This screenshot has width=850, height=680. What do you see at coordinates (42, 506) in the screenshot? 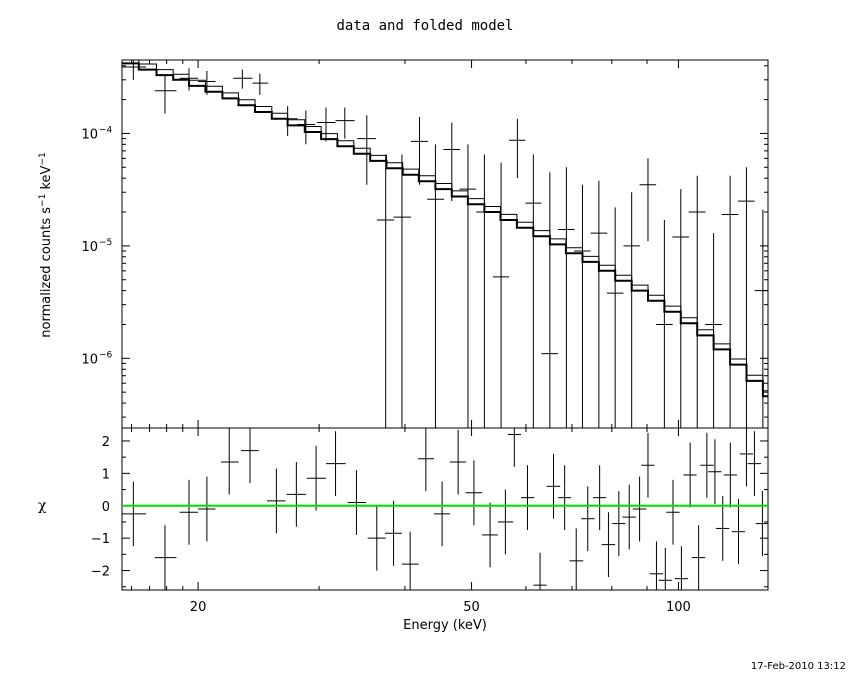
I see `residual-axis-label: χ` at bounding box center [42, 506].